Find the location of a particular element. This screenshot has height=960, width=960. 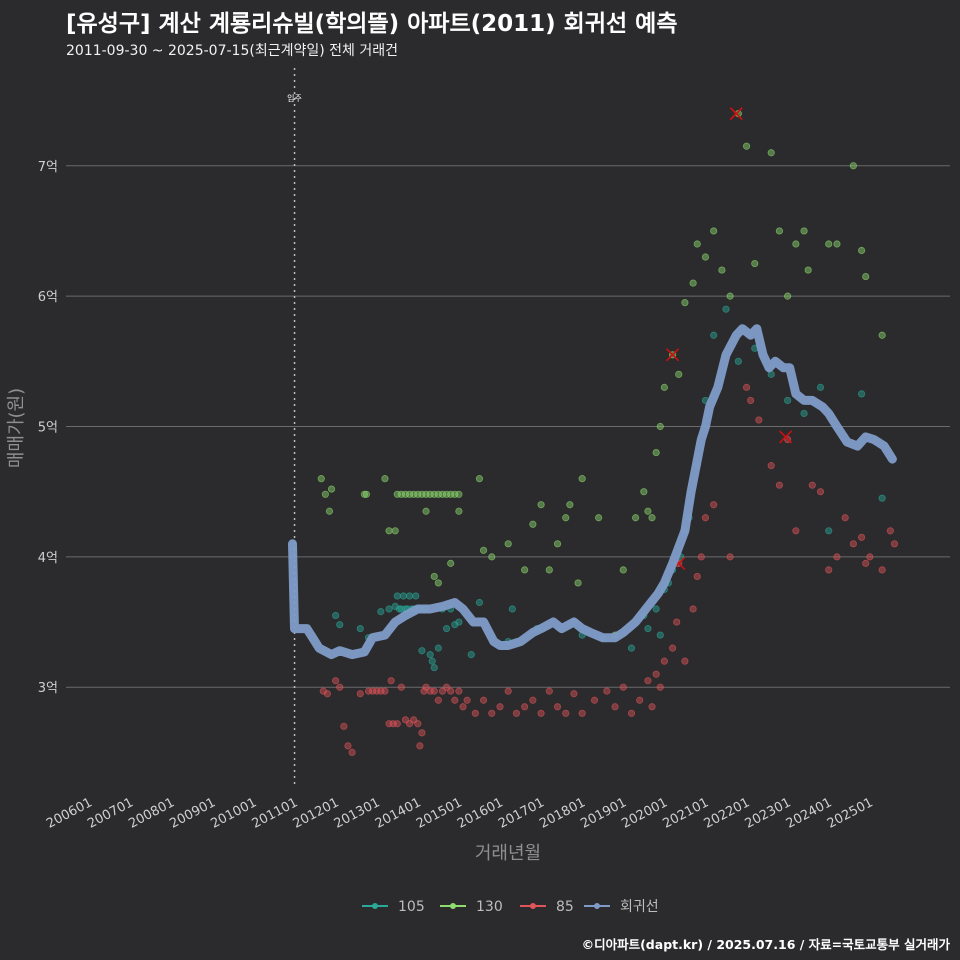

chart-subtitle: 2011-09-30 ~ 2025-07-15(최근계약일) 전체 거래건 is located at coordinates (232, 51).